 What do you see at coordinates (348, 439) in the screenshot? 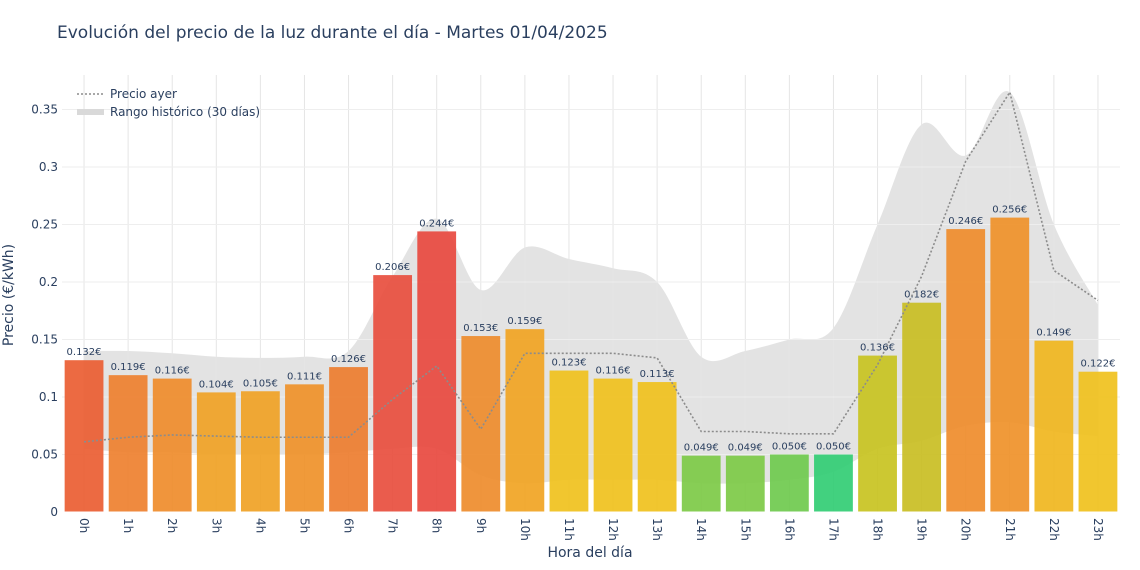
I see `bar-6h` at bounding box center [348, 439].